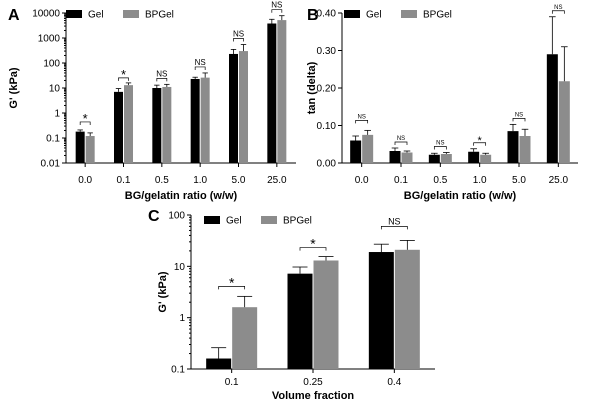 The width and height of the screenshot is (600, 405). What do you see at coordinates (327, 126) in the screenshot?
I see `y-tick-label: 0.10` at bounding box center [327, 126].